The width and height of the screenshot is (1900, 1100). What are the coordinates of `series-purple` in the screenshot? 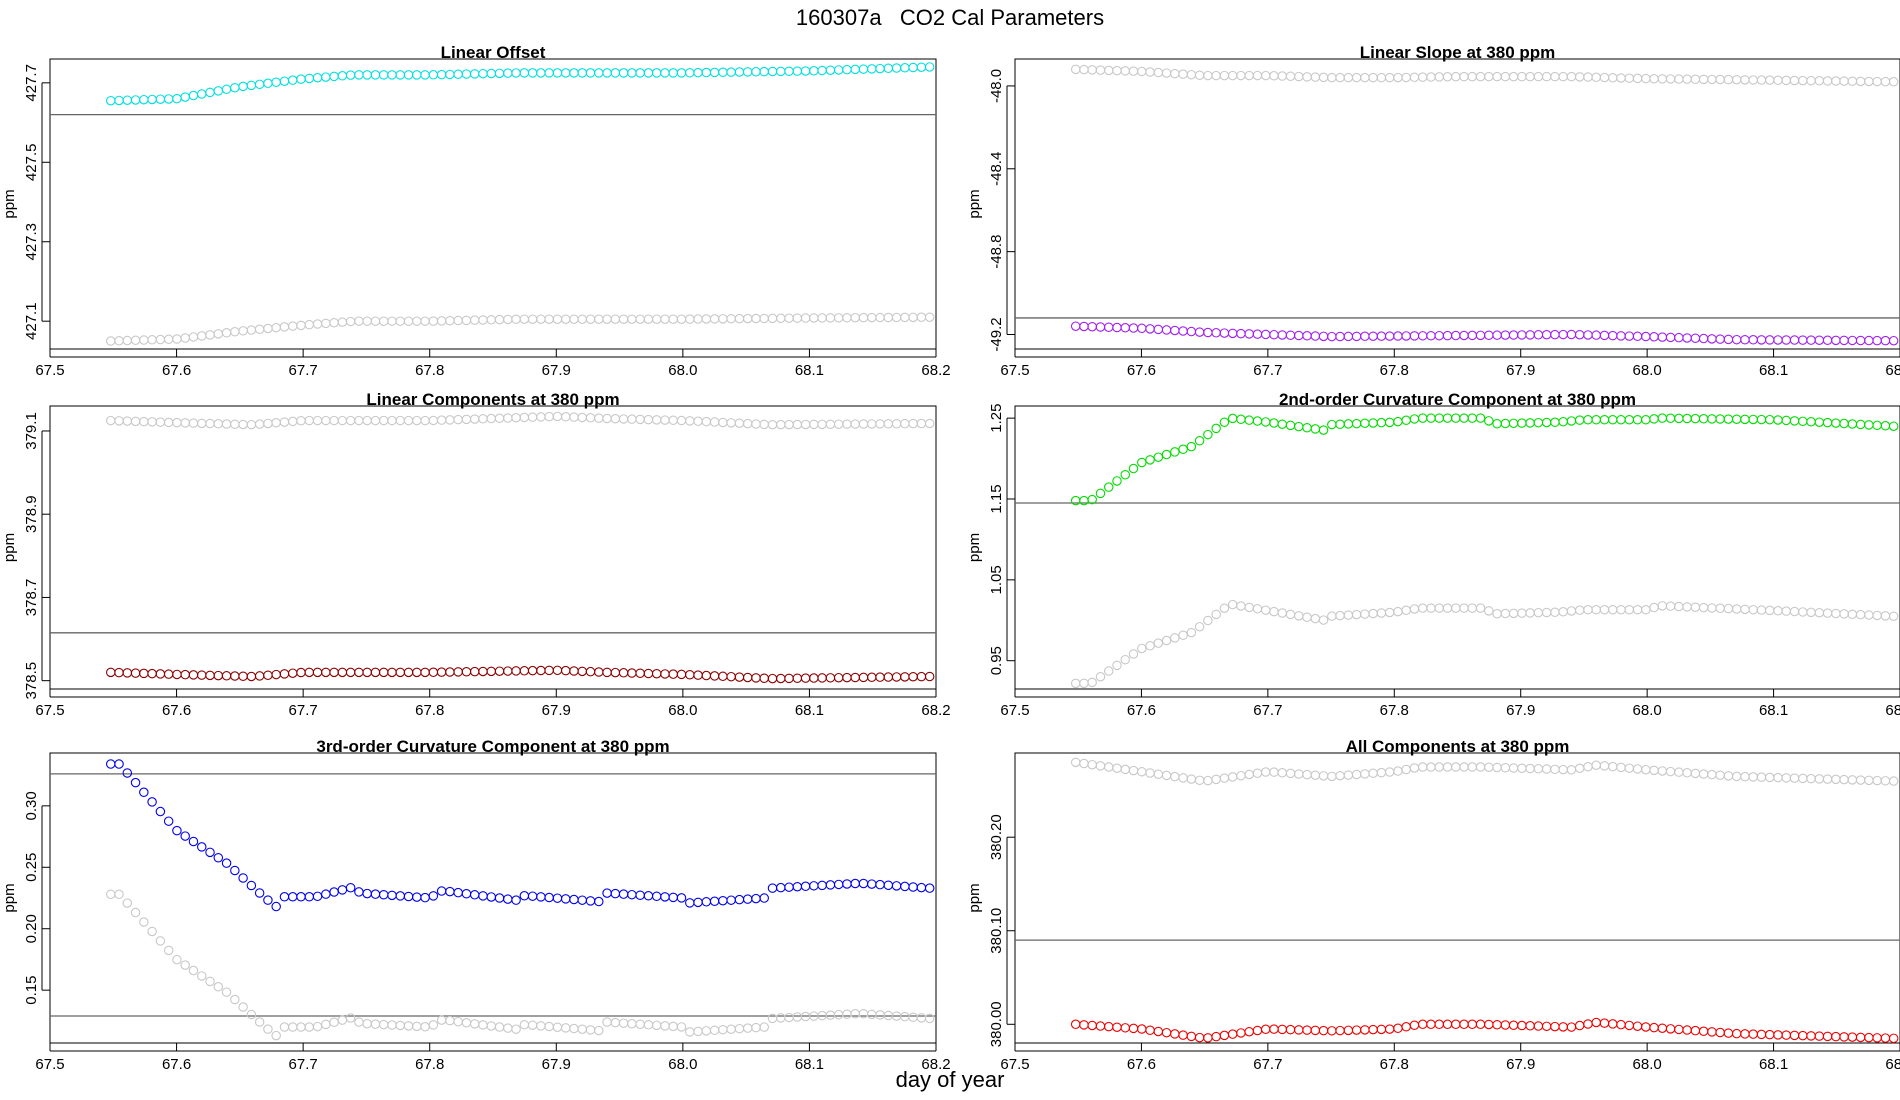 It's located at (1484, 333).